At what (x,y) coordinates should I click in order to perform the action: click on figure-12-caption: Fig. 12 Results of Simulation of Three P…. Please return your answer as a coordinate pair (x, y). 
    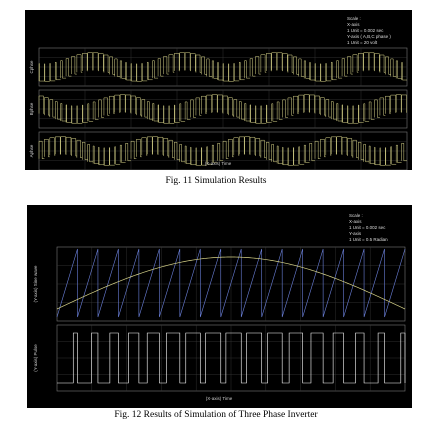
    Looking at the image, I should click on (216, 415).